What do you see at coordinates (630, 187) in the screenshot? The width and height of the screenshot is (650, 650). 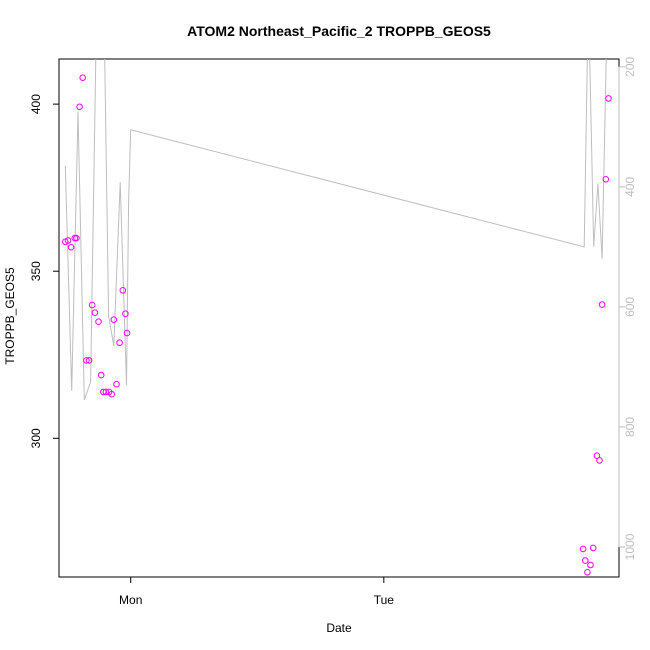 I see `y2-tick-label: 400` at bounding box center [630, 187].